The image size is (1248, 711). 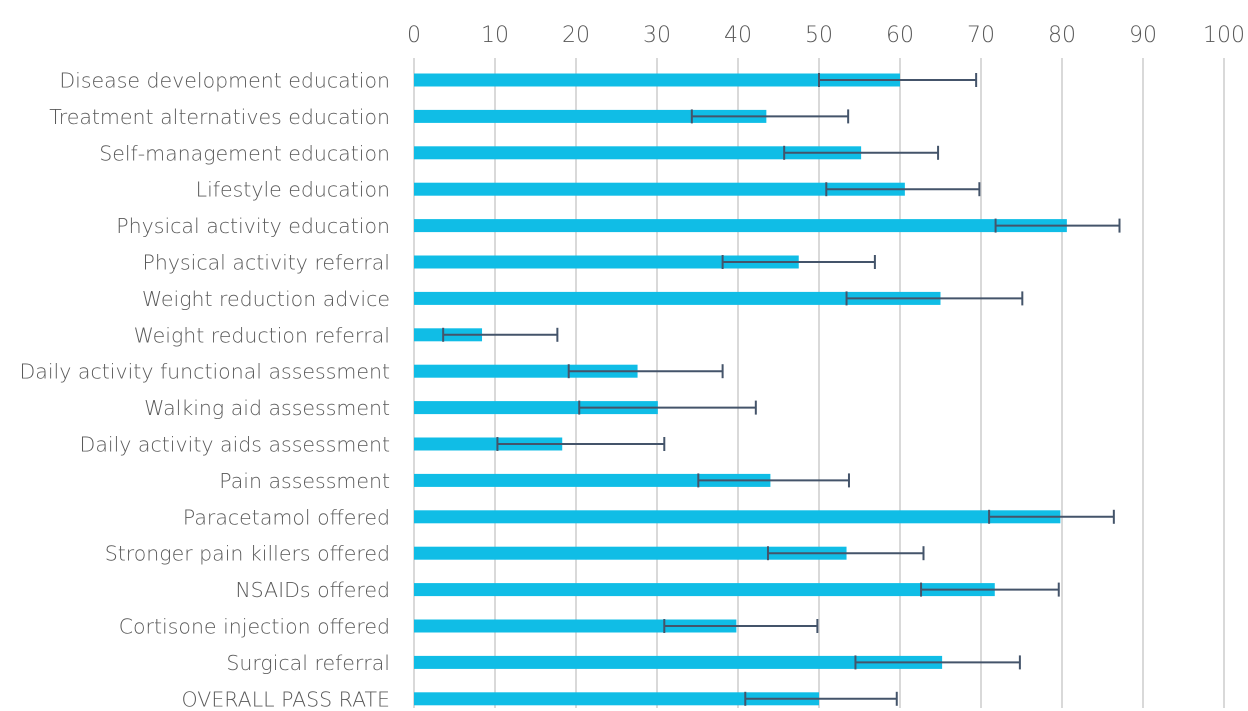 What do you see at coordinates (657, 35) in the screenshot?
I see `x-tick-label-30: 30` at bounding box center [657, 35].